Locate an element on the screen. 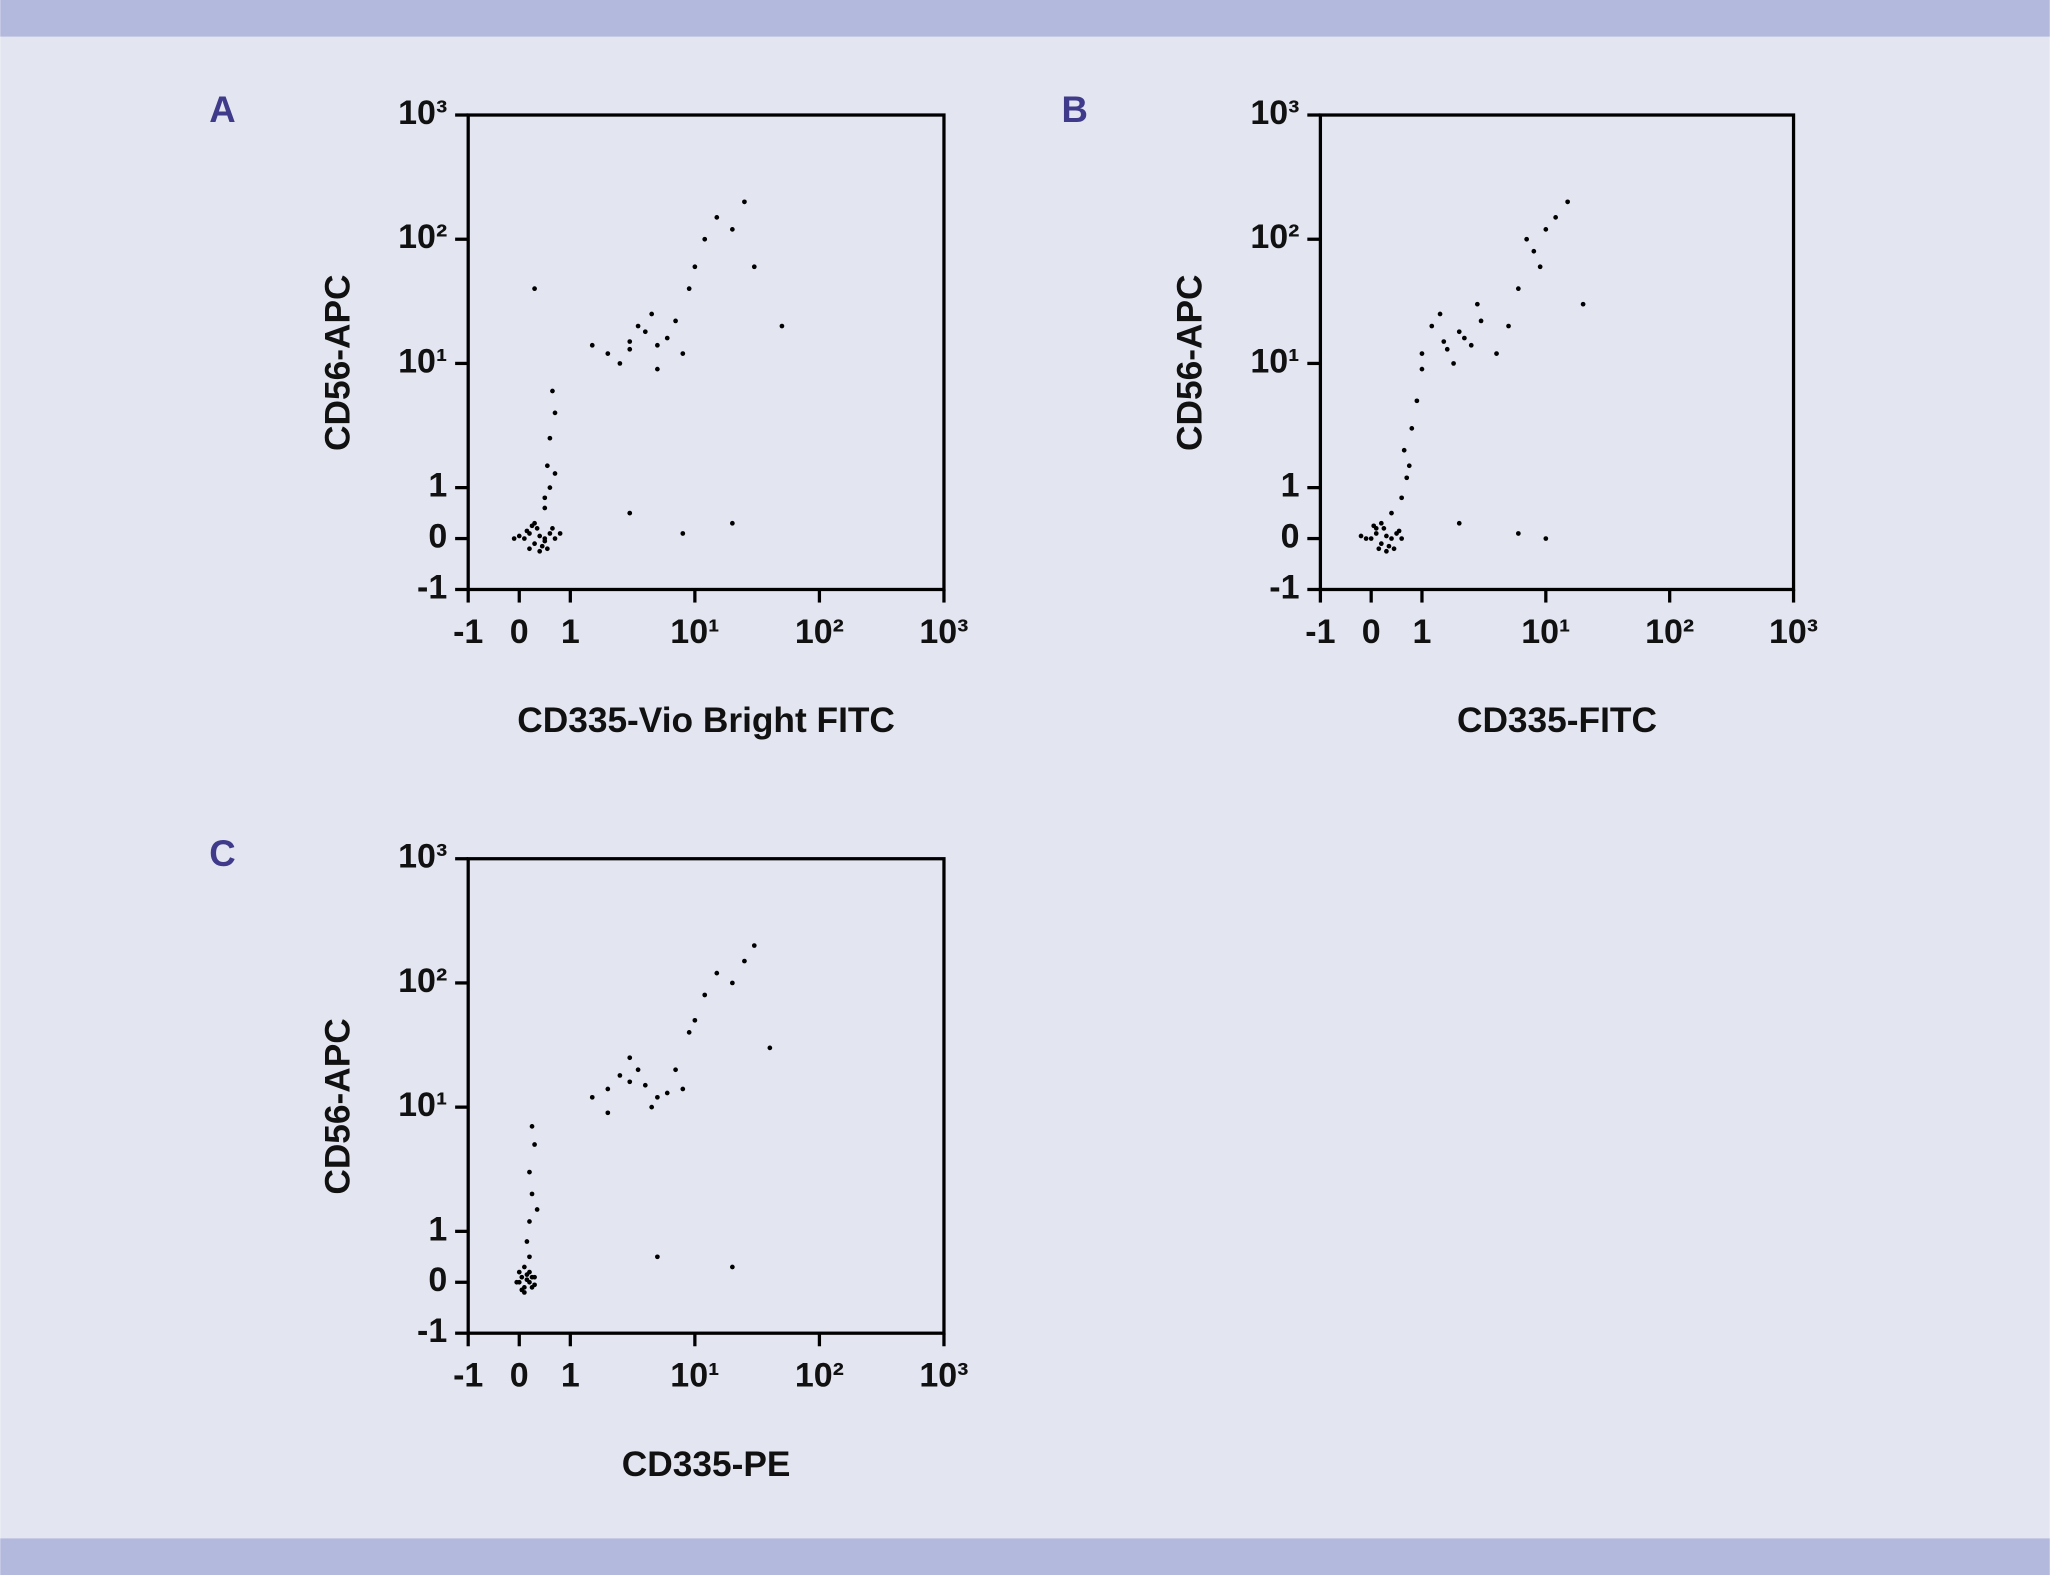  y-axis-label: CD56-APC is located at coordinates (337, 362).